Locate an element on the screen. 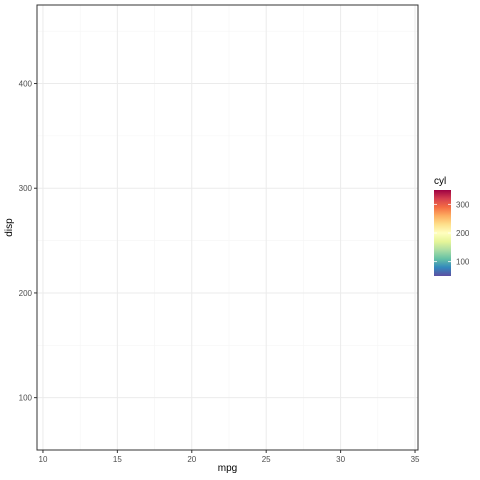  x-tick-label: 25 is located at coordinates (266, 459).